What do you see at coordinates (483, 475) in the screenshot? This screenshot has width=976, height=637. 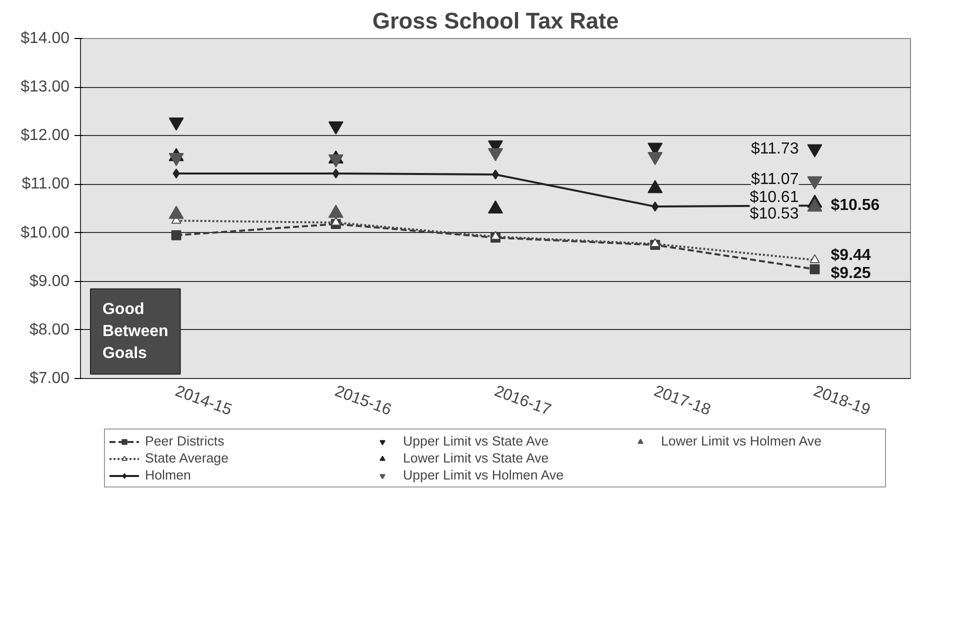 I see `legend-label: Upper Limit vs Holmen Ave` at bounding box center [483, 475].